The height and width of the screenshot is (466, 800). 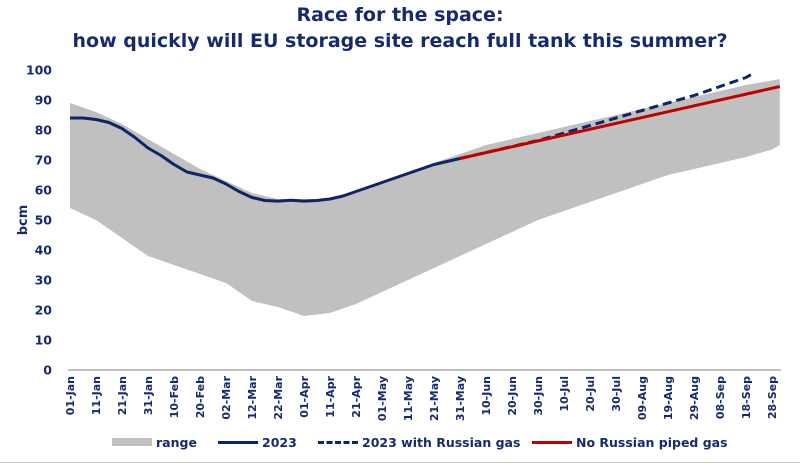 I want to click on bottom-divider, so click(x=400, y=462).